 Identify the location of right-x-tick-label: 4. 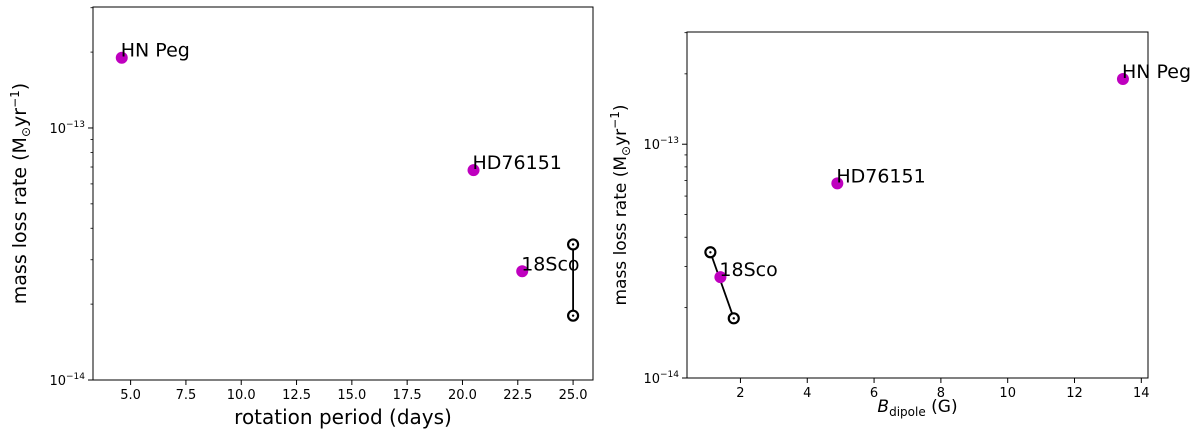
(807, 393).